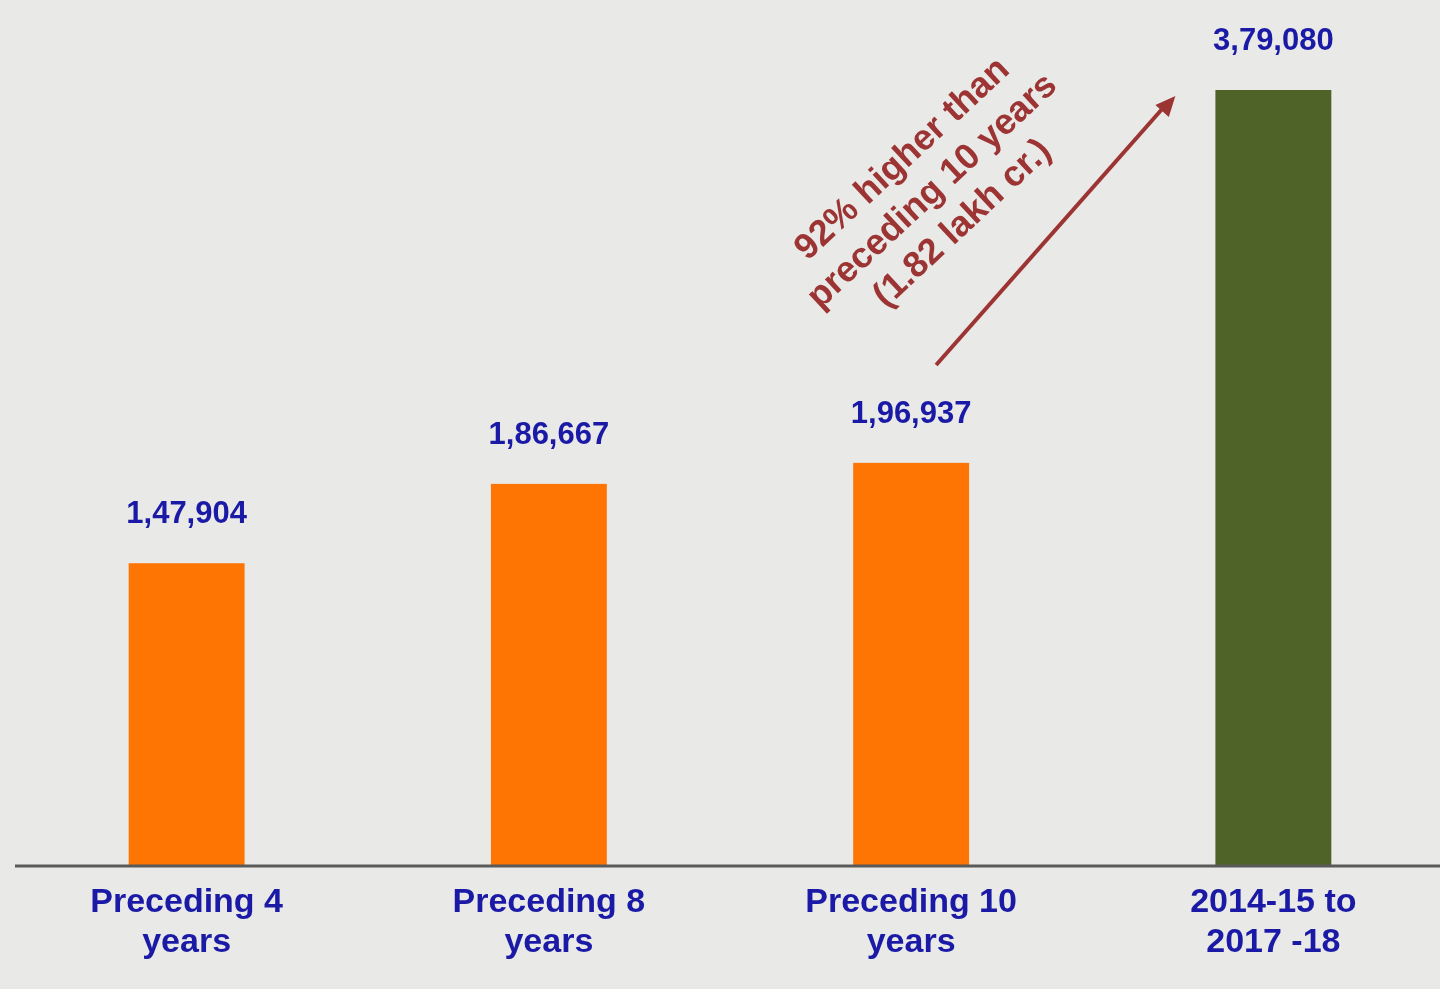 This screenshot has height=989, width=1440. What do you see at coordinates (1273, 920) in the screenshot?
I see `x-tick-label: 2014-15 to 2017 -18` at bounding box center [1273, 920].